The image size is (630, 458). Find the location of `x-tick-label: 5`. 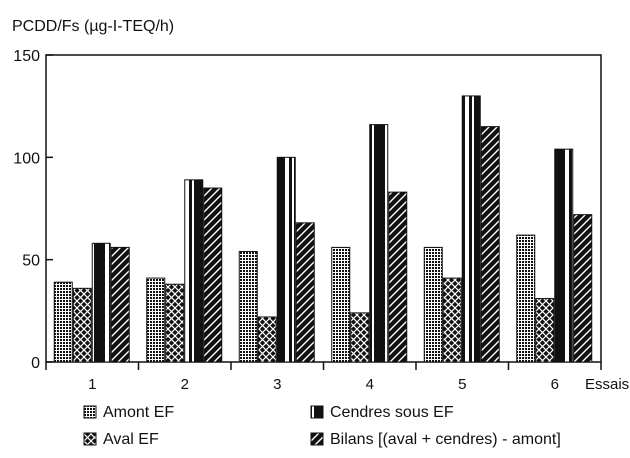

x-tick-label: 5 is located at coordinates (462, 384).